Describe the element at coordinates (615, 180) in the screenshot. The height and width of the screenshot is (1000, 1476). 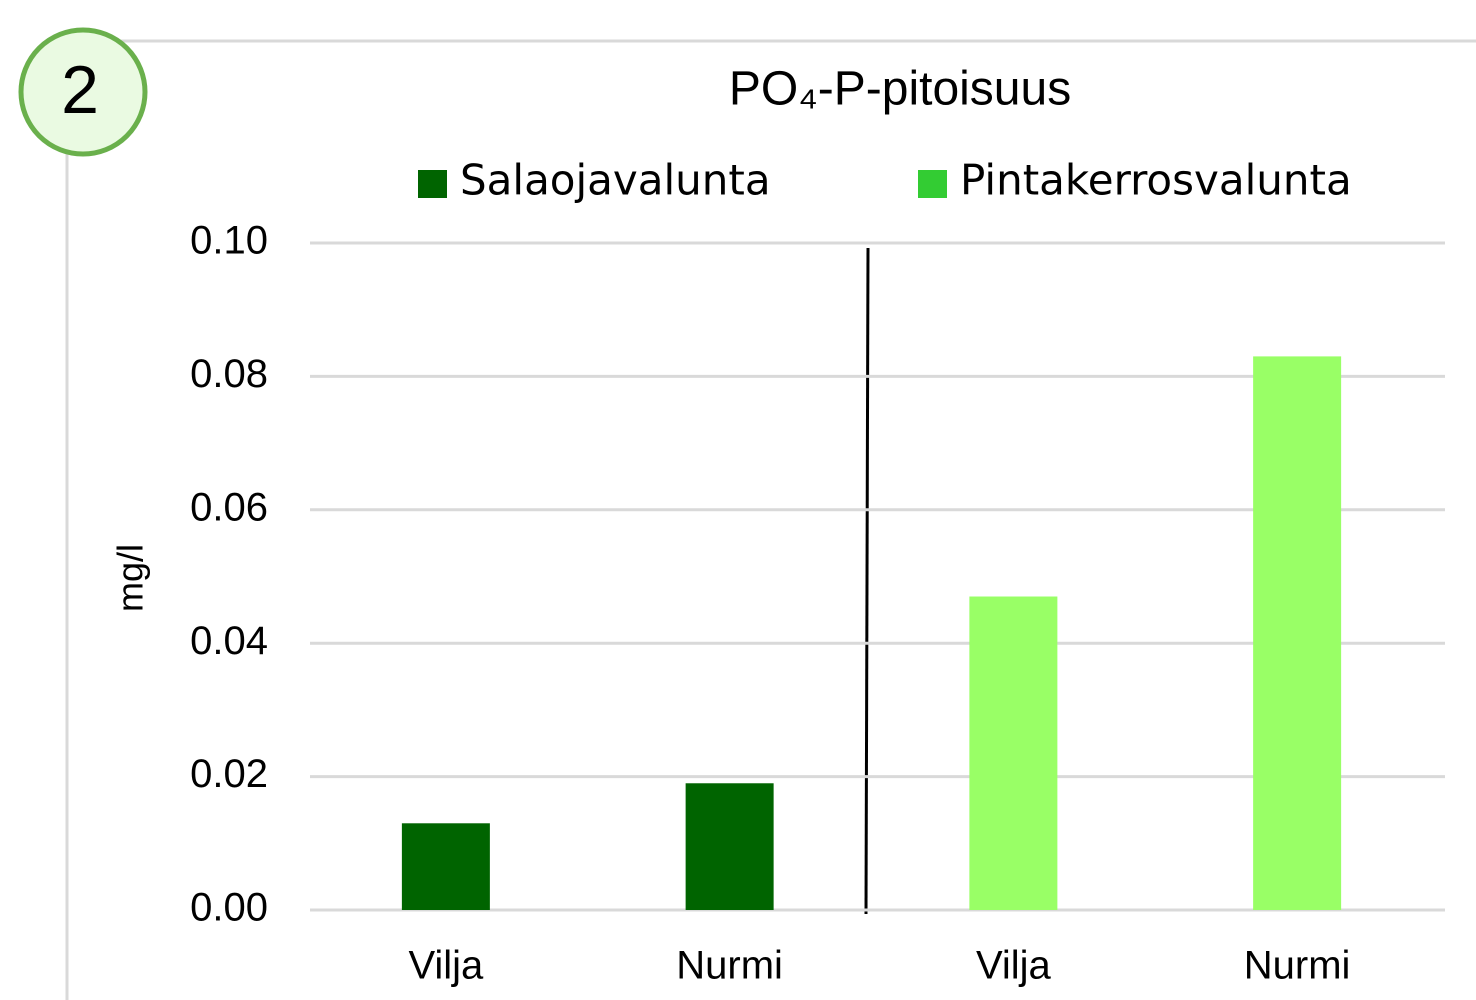
I see `legend-label: Salaojavalunta` at that location.